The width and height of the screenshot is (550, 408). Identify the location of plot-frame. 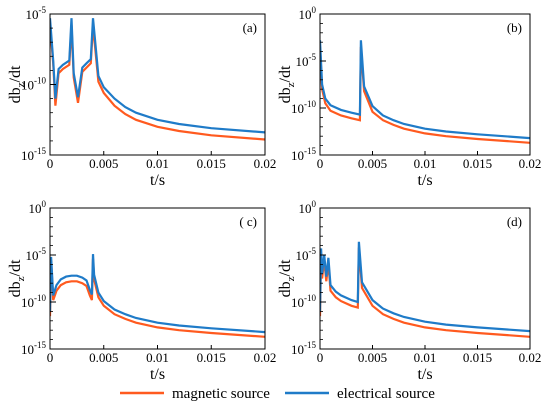
(157, 84).